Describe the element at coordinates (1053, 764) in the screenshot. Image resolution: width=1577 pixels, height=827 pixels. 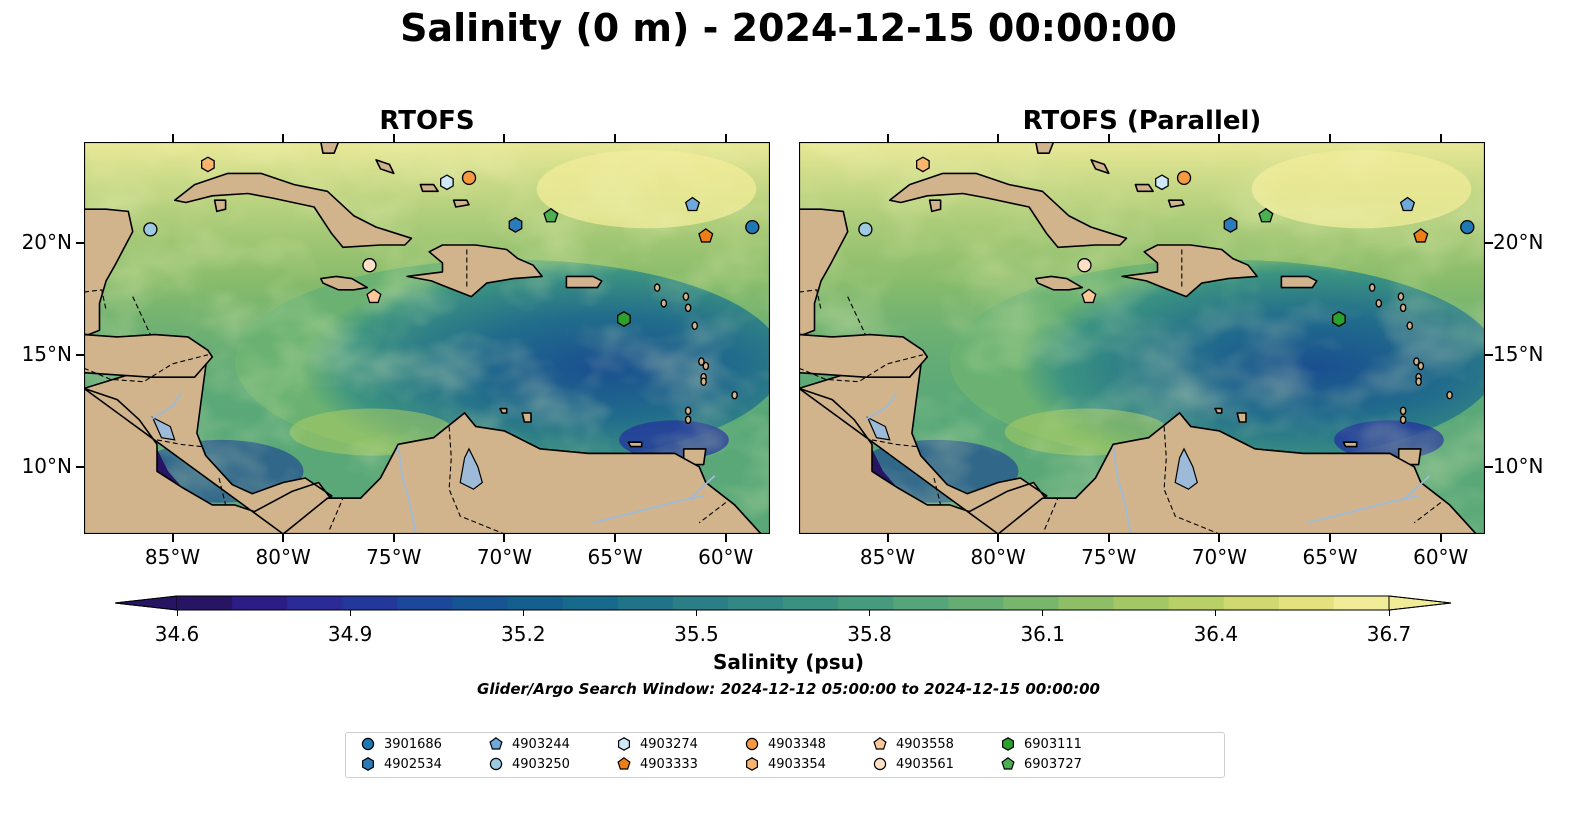
I see `legend-label: 6903727` at that location.